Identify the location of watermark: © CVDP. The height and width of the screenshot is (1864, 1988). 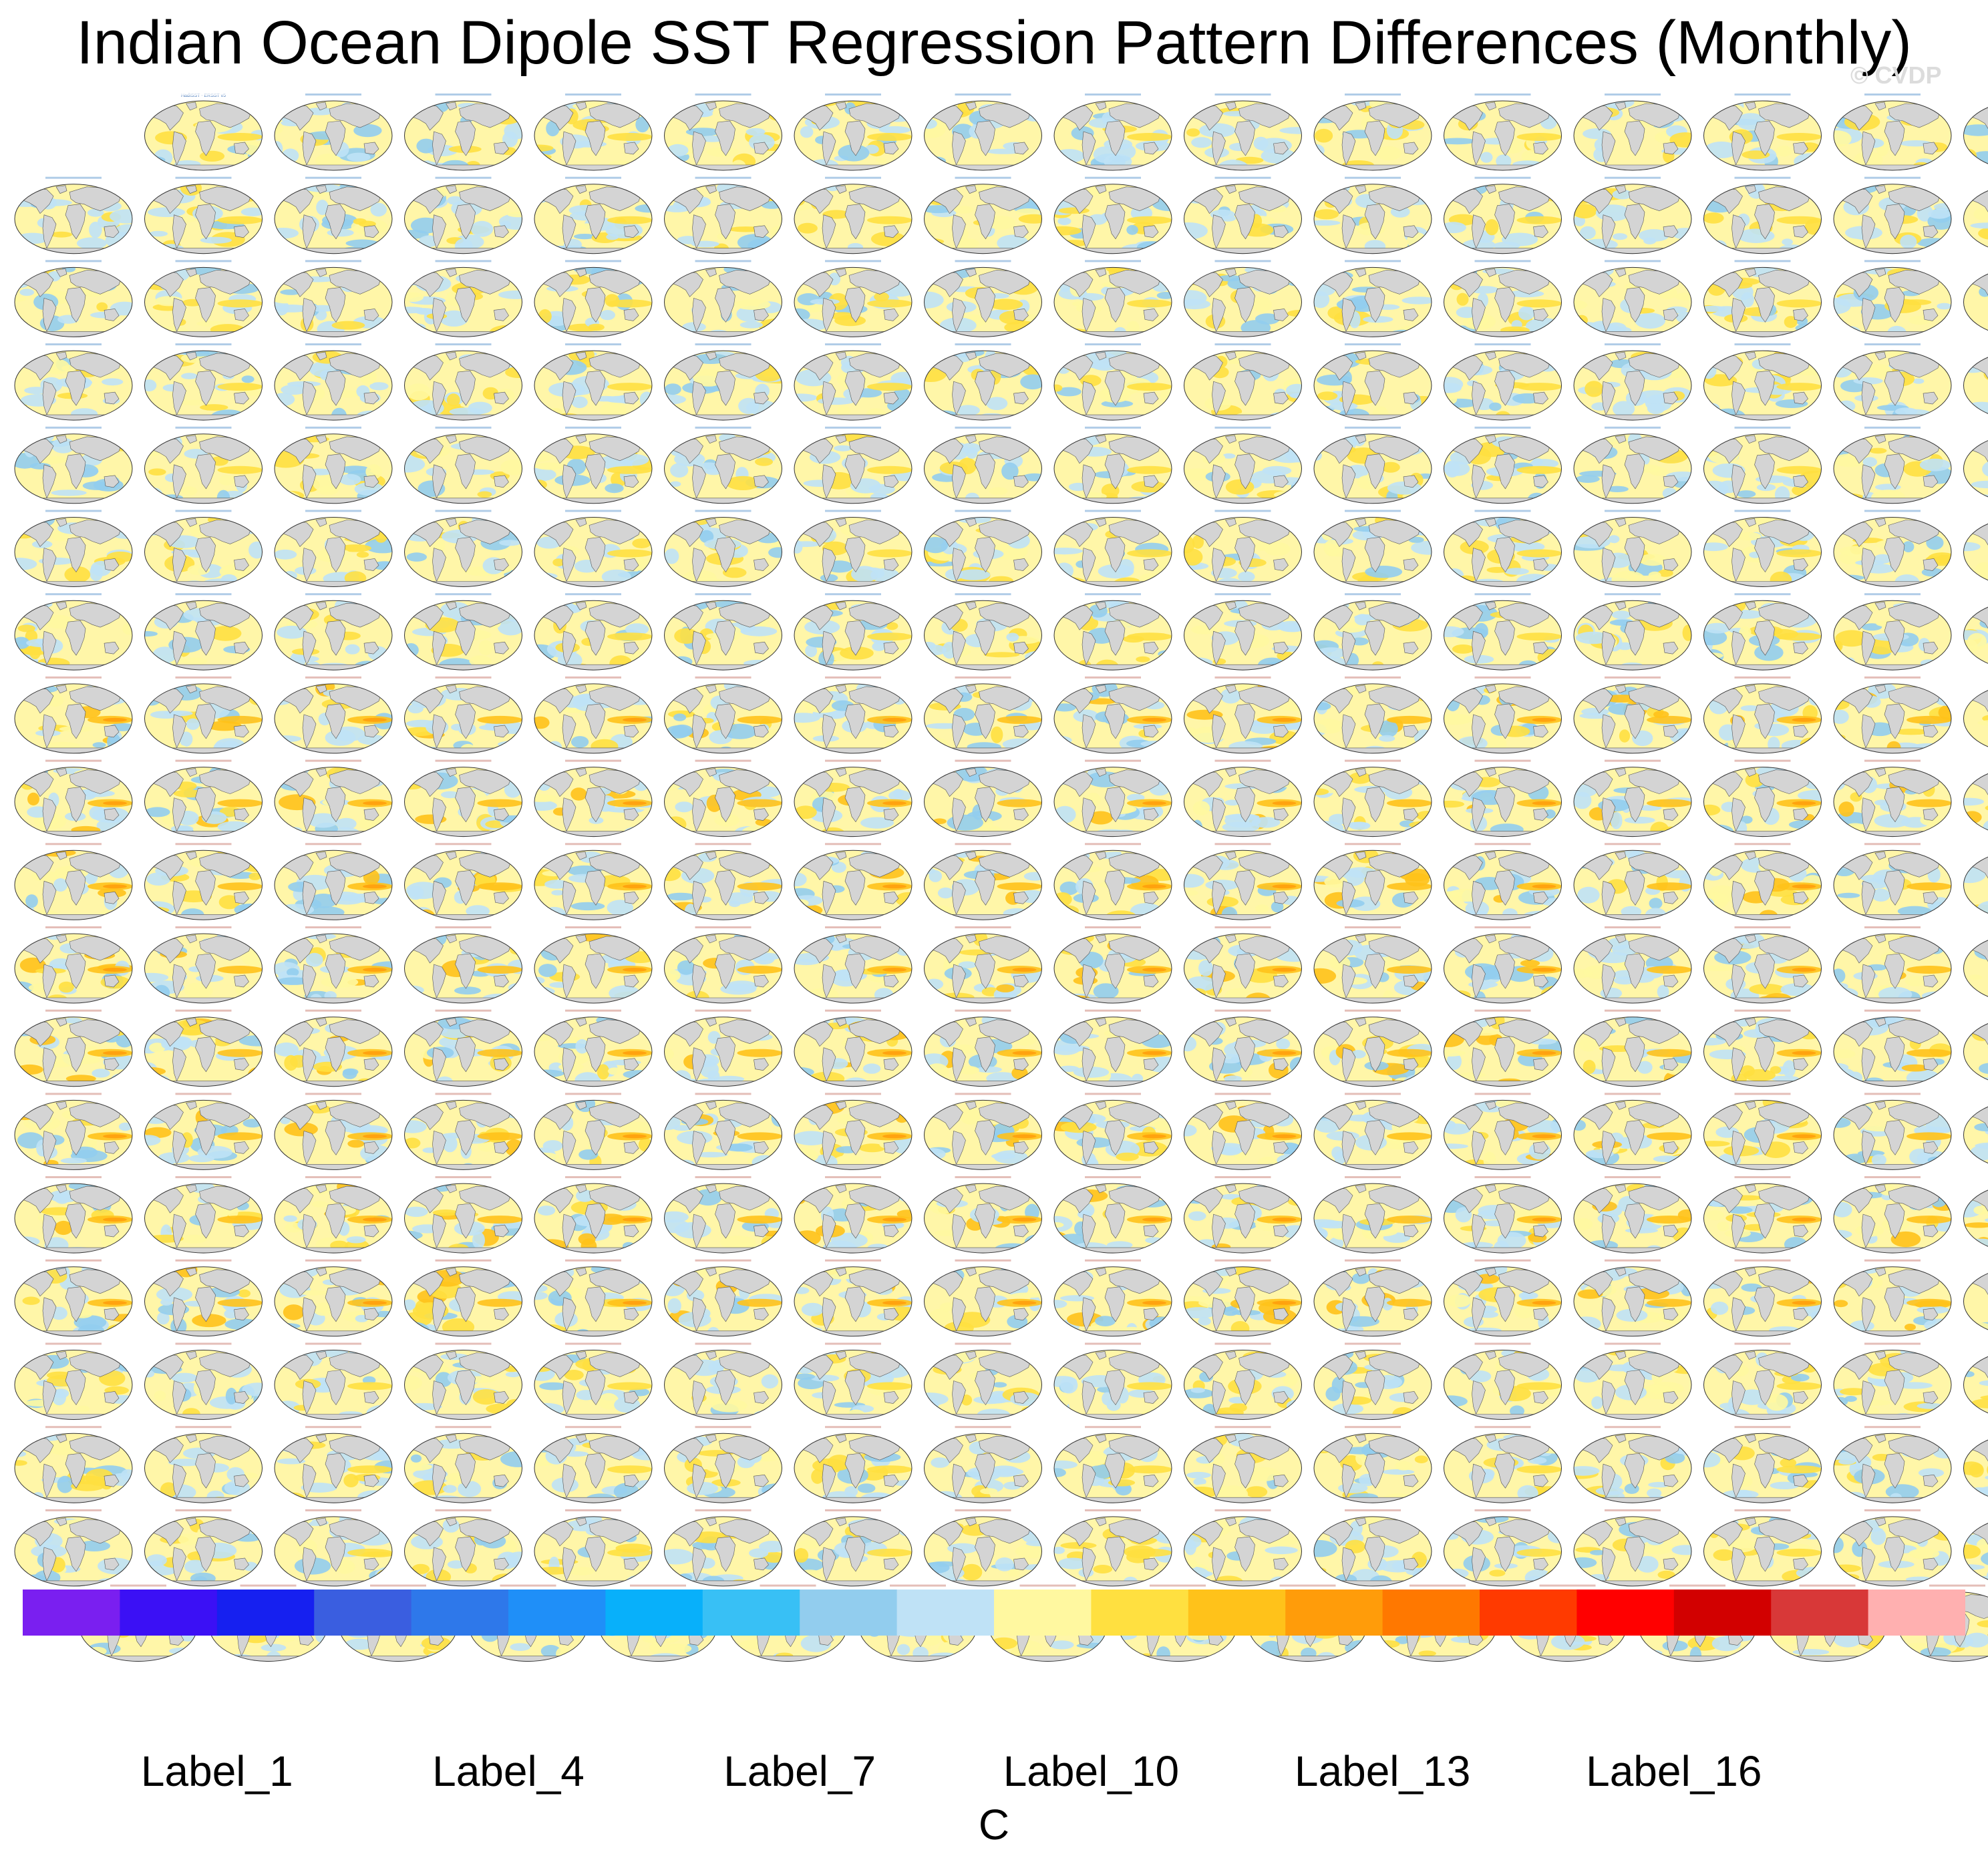
(1896, 75).